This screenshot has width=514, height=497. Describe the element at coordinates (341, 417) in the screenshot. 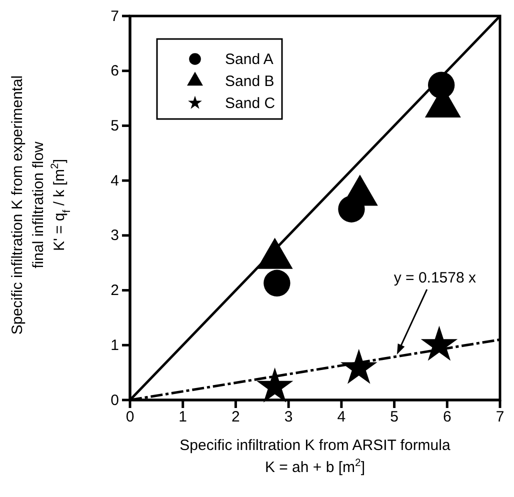

I see `x-tick-label: 4` at that location.